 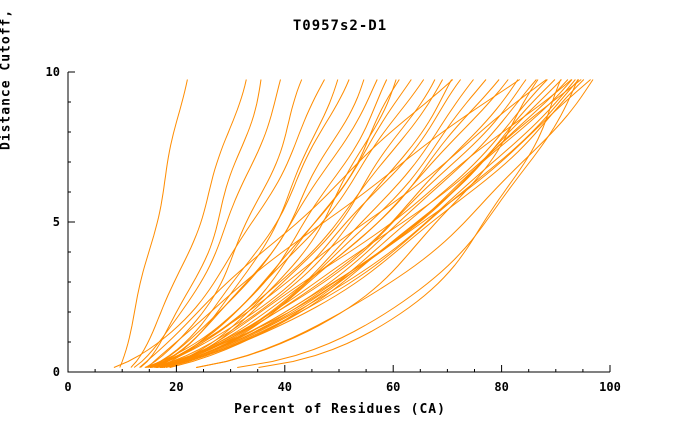 I want to click on x-tick-label: 40, so click(x=285, y=387).